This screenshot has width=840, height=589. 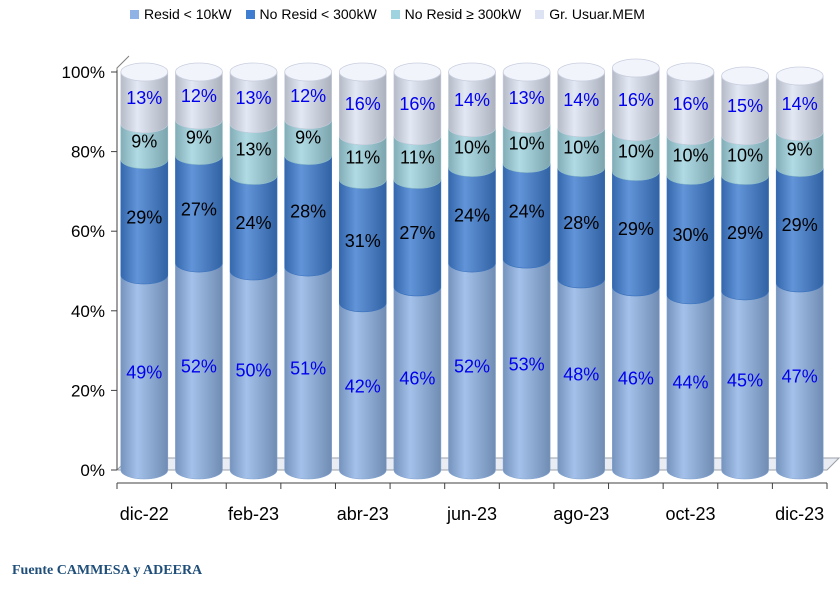 I want to click on y-tick-label: 20%, so click(x=88, y=390).